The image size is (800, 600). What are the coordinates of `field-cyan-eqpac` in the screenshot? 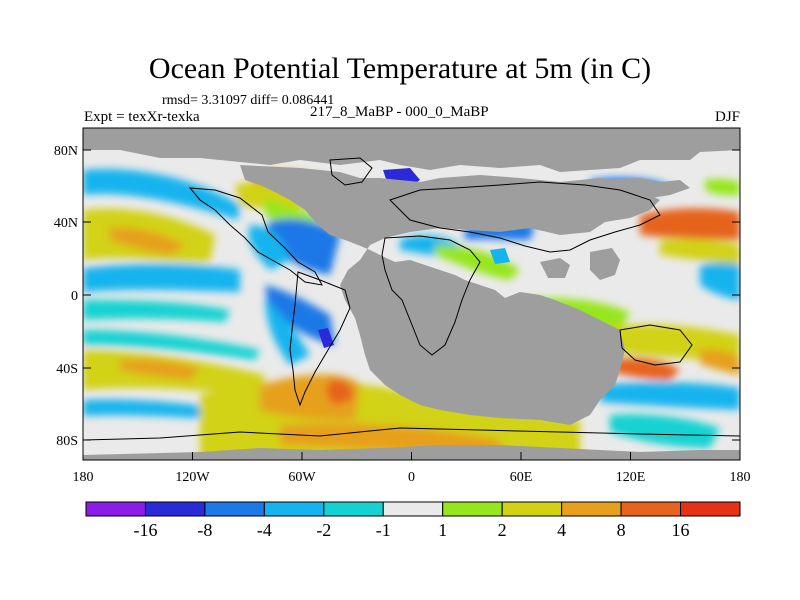 It's located at (161, 277).